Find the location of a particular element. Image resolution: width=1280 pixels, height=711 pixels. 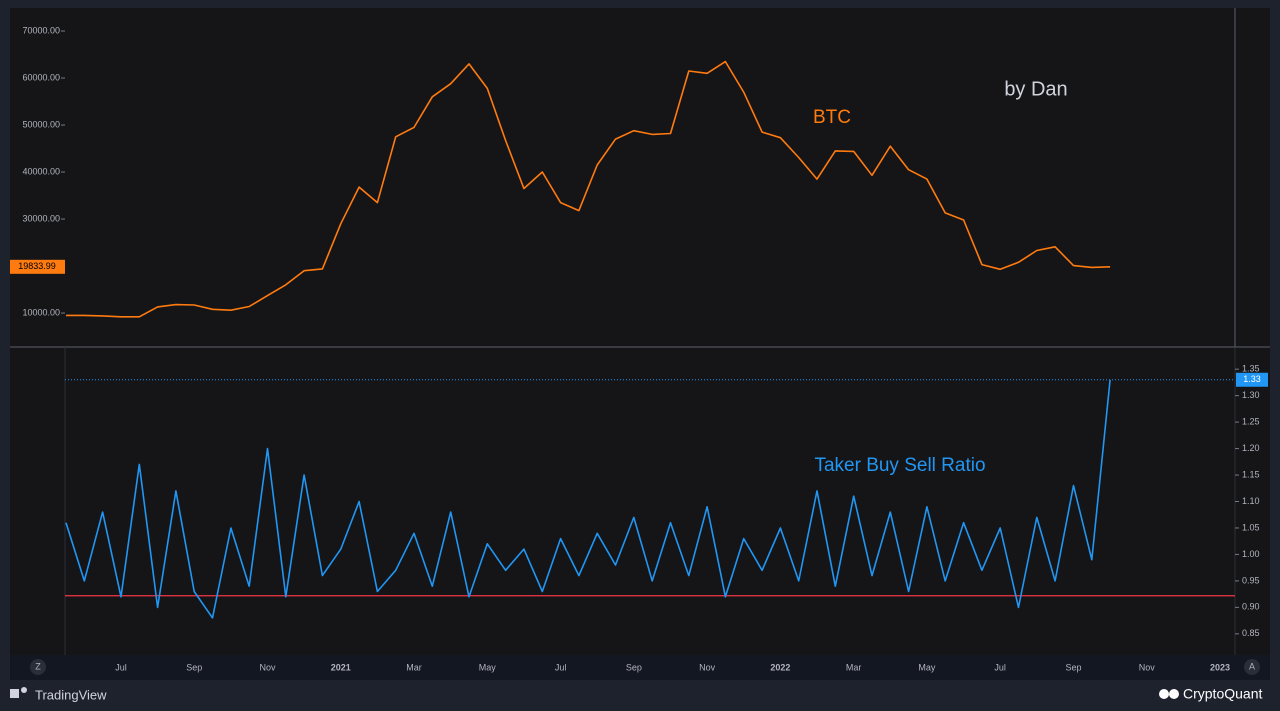

y-tick-label: 0.85 is located at coordinates (1251, 633).